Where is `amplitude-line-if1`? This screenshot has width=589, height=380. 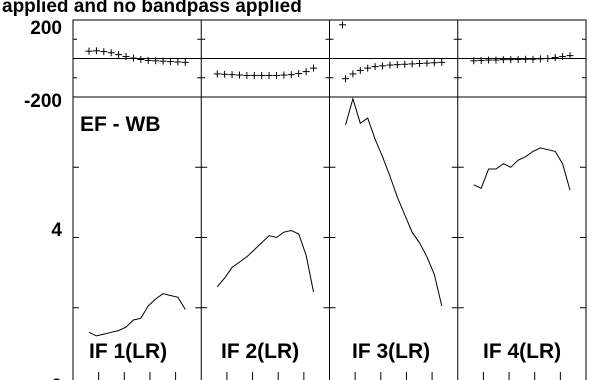 amplitude-line-if1 is located at coordinates (137, 315).